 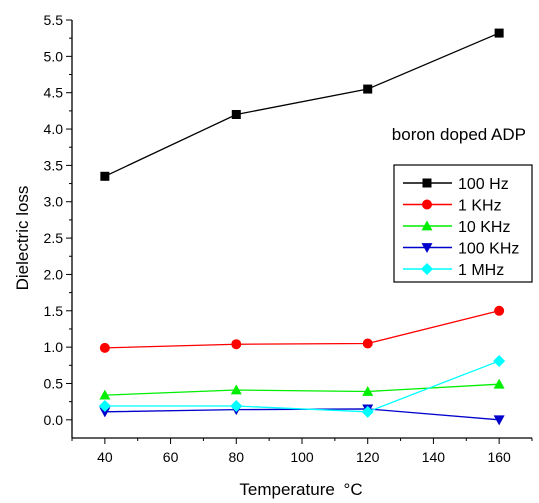 What do you see at coordinates (368, 457) in the screenshot?
I see `x-tick-label: 120` at bounding box center [368, 457].